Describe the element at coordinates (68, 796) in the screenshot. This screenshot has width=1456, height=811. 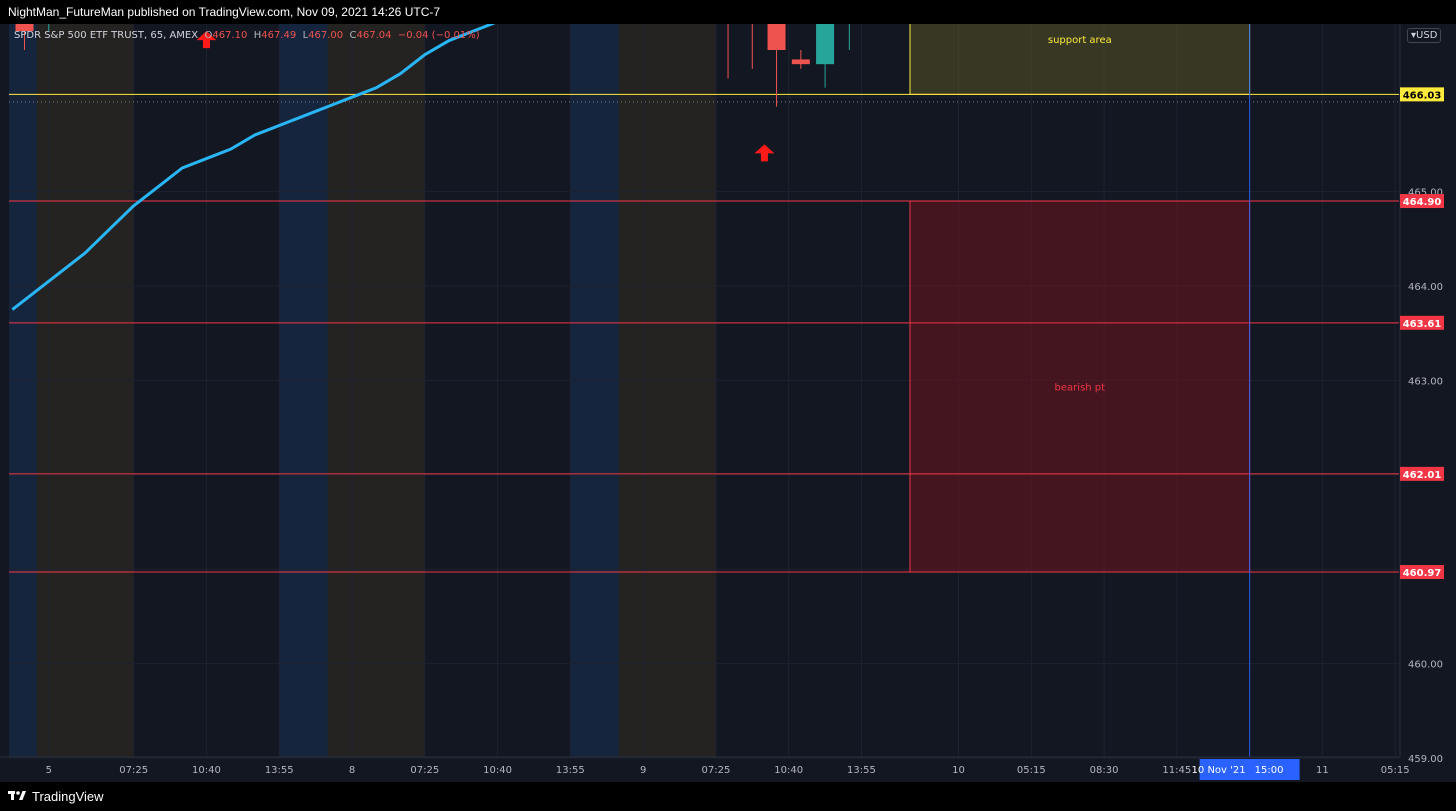
I see `brand-name: TradingView` at that location.